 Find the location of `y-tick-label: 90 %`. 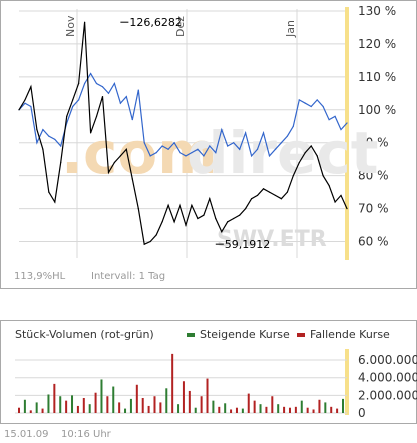

y-tick-label: 90 % is located at coordinates (373, 143).